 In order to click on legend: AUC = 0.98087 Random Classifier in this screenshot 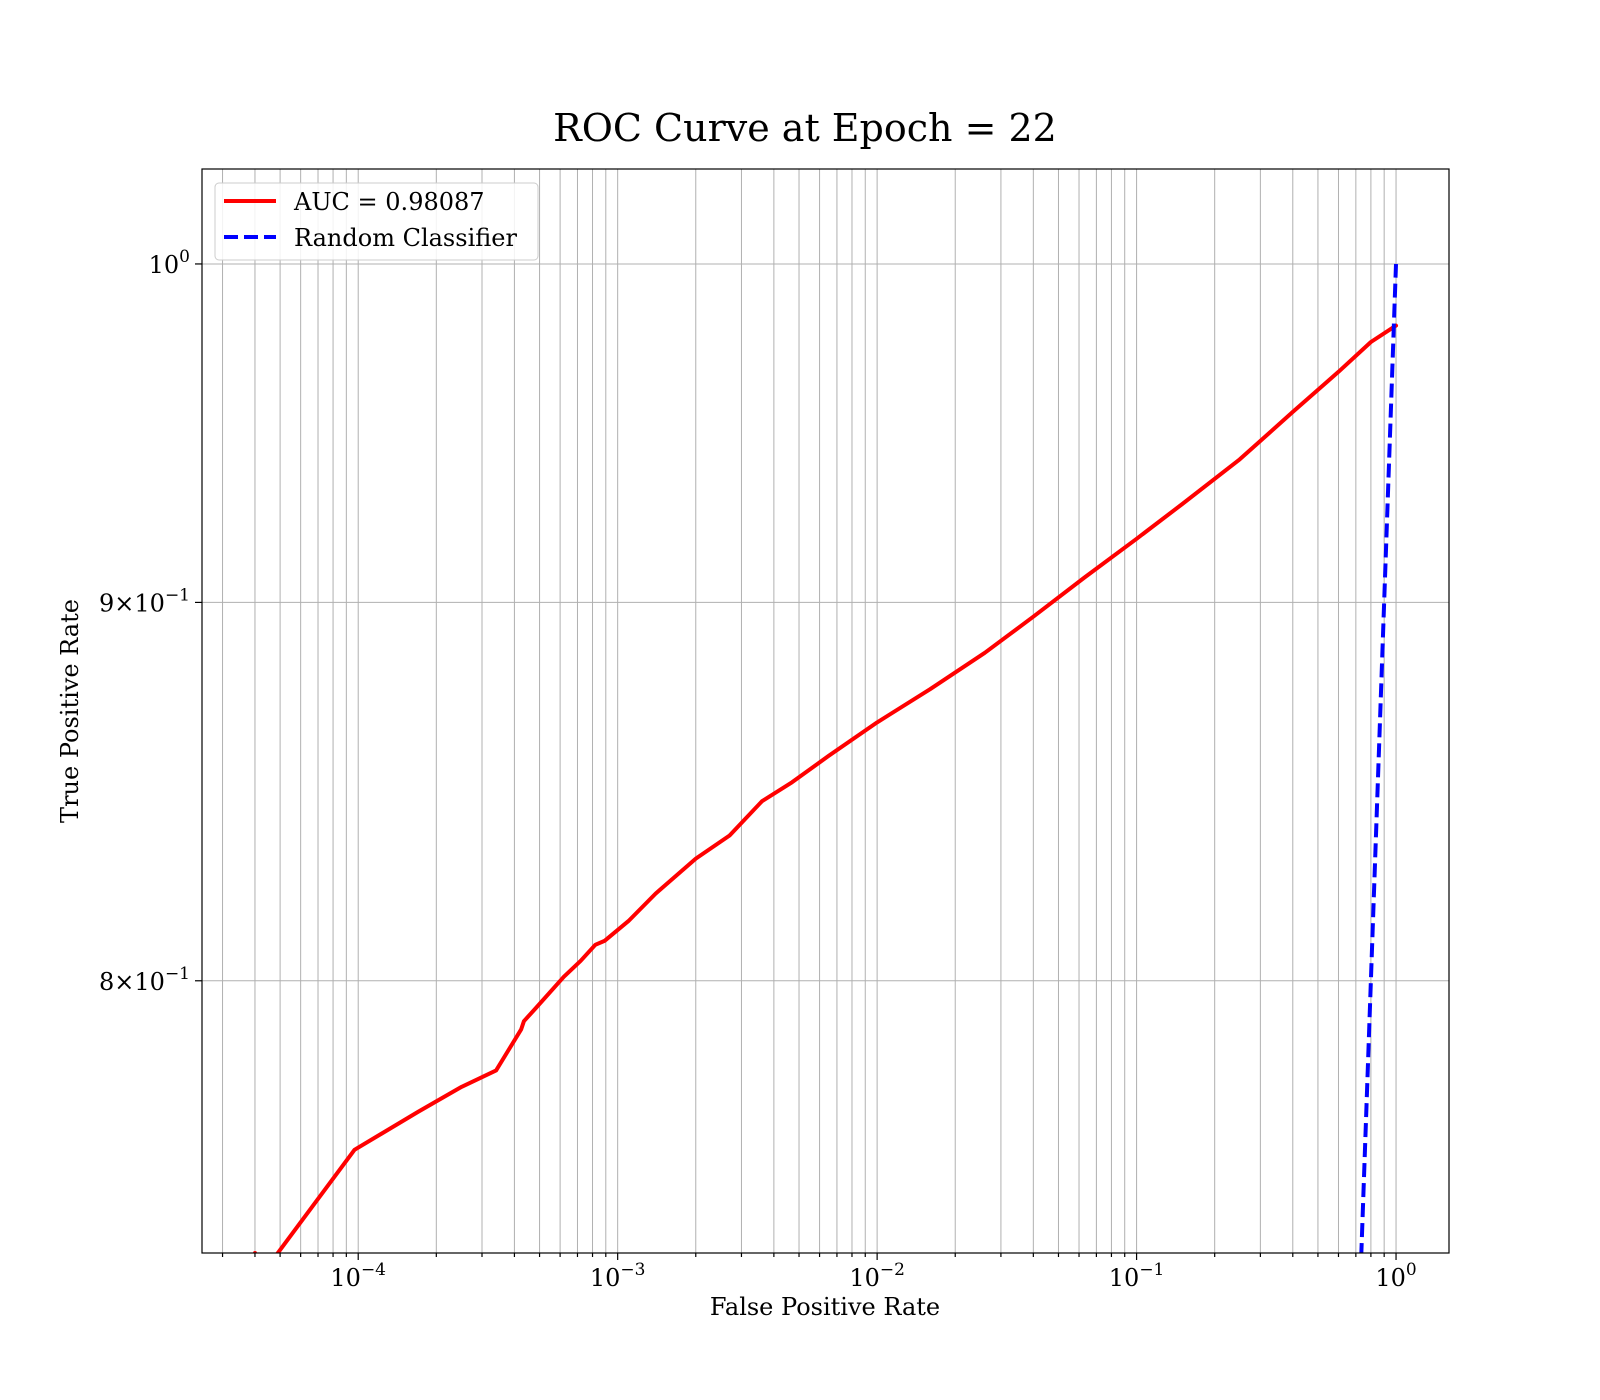, I will do `click(376, 221)`.